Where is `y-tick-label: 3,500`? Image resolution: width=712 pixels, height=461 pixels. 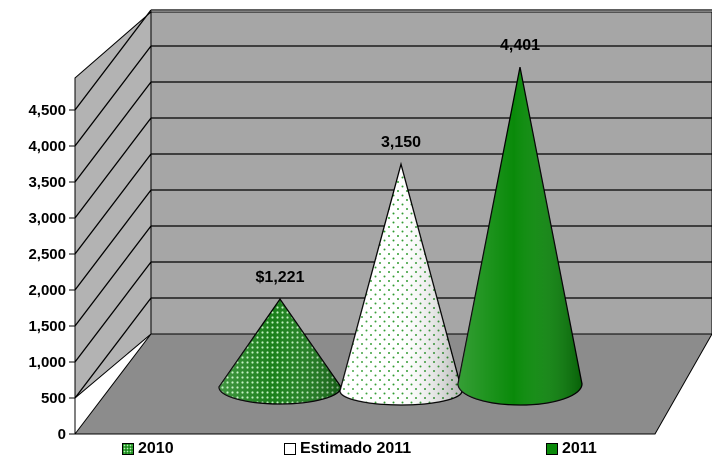
y-tick-label: 3,500 is located at coordinates (47, 182).